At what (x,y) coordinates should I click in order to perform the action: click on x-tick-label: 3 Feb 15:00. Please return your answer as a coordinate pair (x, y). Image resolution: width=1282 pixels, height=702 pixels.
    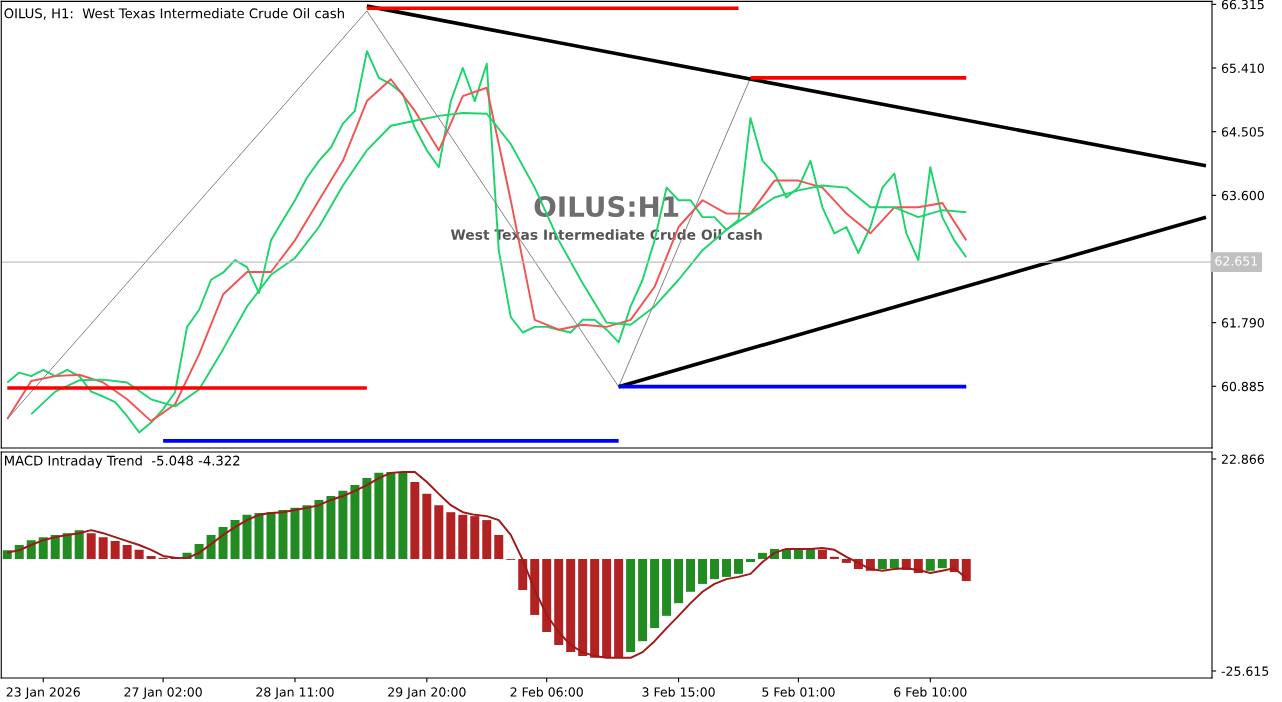
    Looking at the image, I should click on (678, 692).